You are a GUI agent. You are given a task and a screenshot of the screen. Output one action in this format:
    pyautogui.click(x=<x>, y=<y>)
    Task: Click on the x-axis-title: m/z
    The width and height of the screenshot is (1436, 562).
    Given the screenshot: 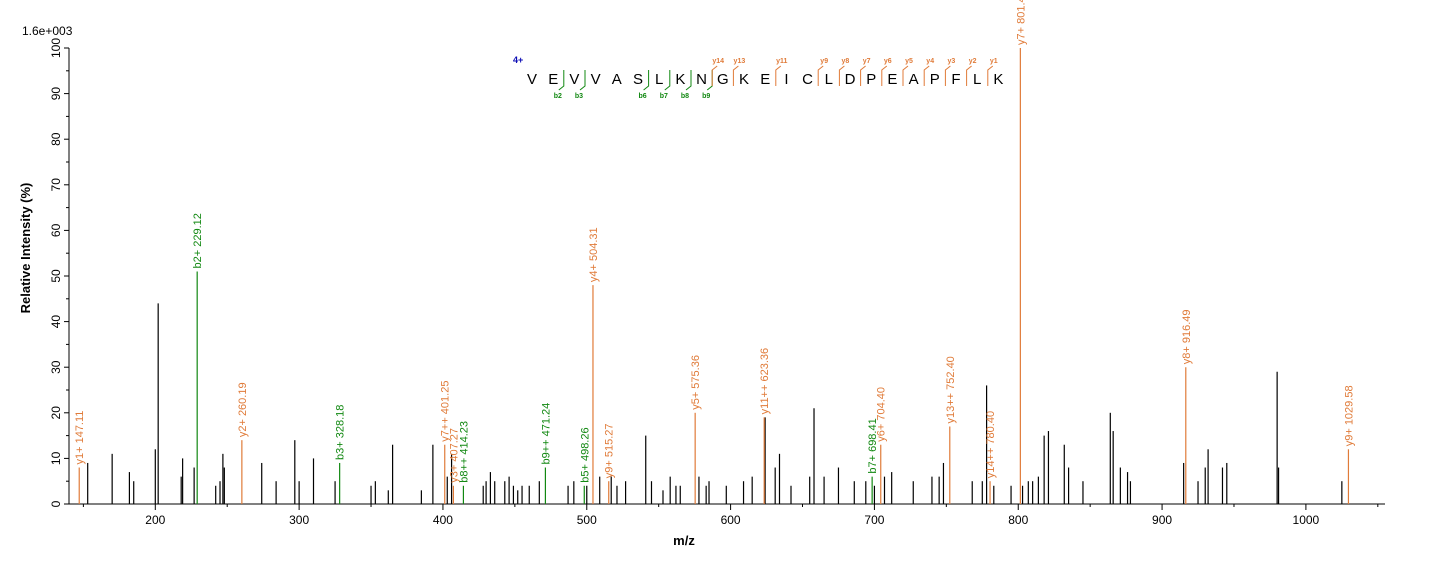 What is the action you would take?
    pyautogui.click(x=684, y=540)
    